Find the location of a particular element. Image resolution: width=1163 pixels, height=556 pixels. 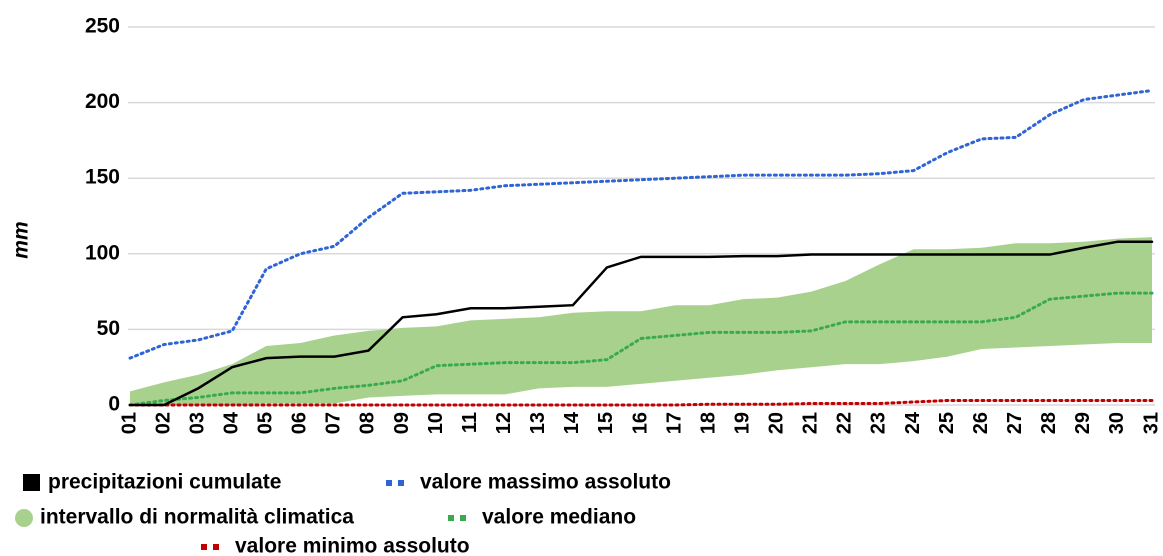

x-tick-label: 09 is located at coordinates (402, 423).